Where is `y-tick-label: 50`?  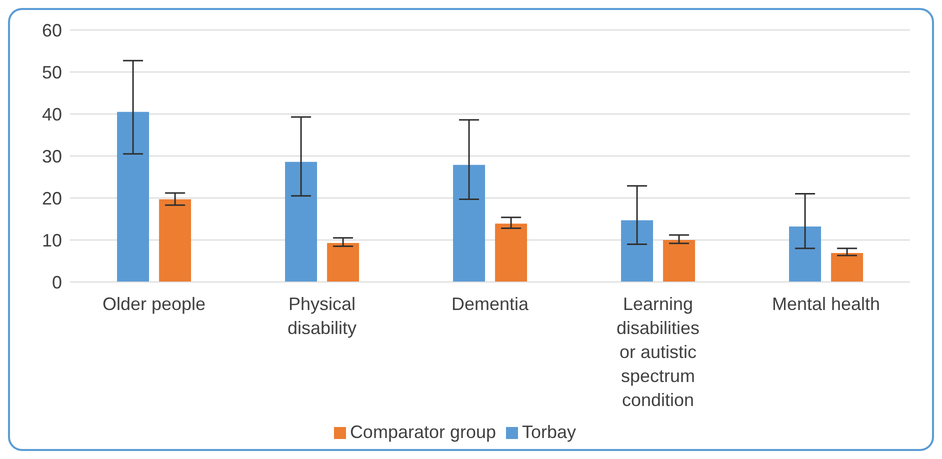 y-tick-label: 50 is located at coordinates (52, 72).